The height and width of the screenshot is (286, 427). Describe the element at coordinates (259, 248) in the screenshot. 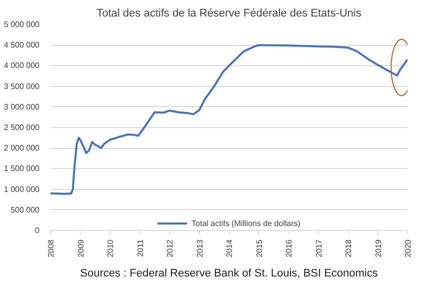

I see `x-tick-label: 2015` at that location.